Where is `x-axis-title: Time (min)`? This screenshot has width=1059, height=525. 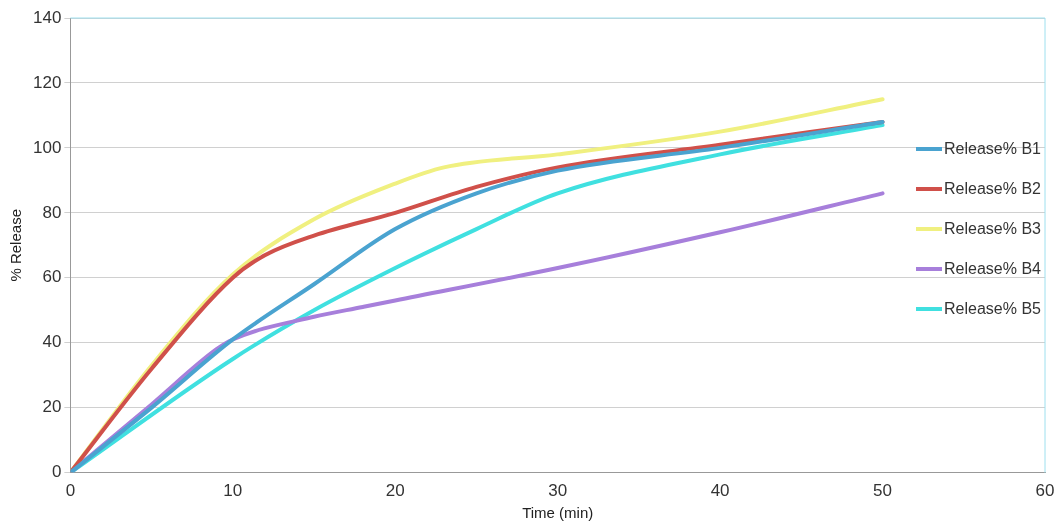 x-axis-title: Time (min) is located at coordinates (558, 513).